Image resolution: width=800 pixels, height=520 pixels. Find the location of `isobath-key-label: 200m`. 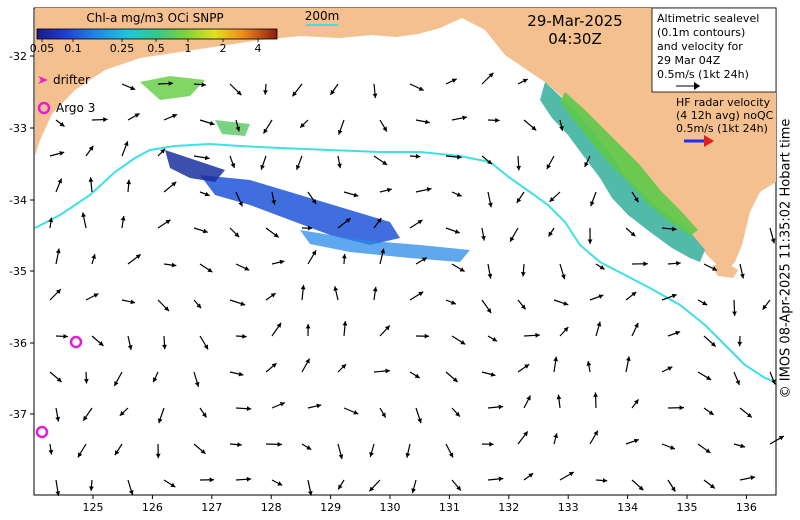

isobath-key-label: 200m is located at coordinates (322, 16).